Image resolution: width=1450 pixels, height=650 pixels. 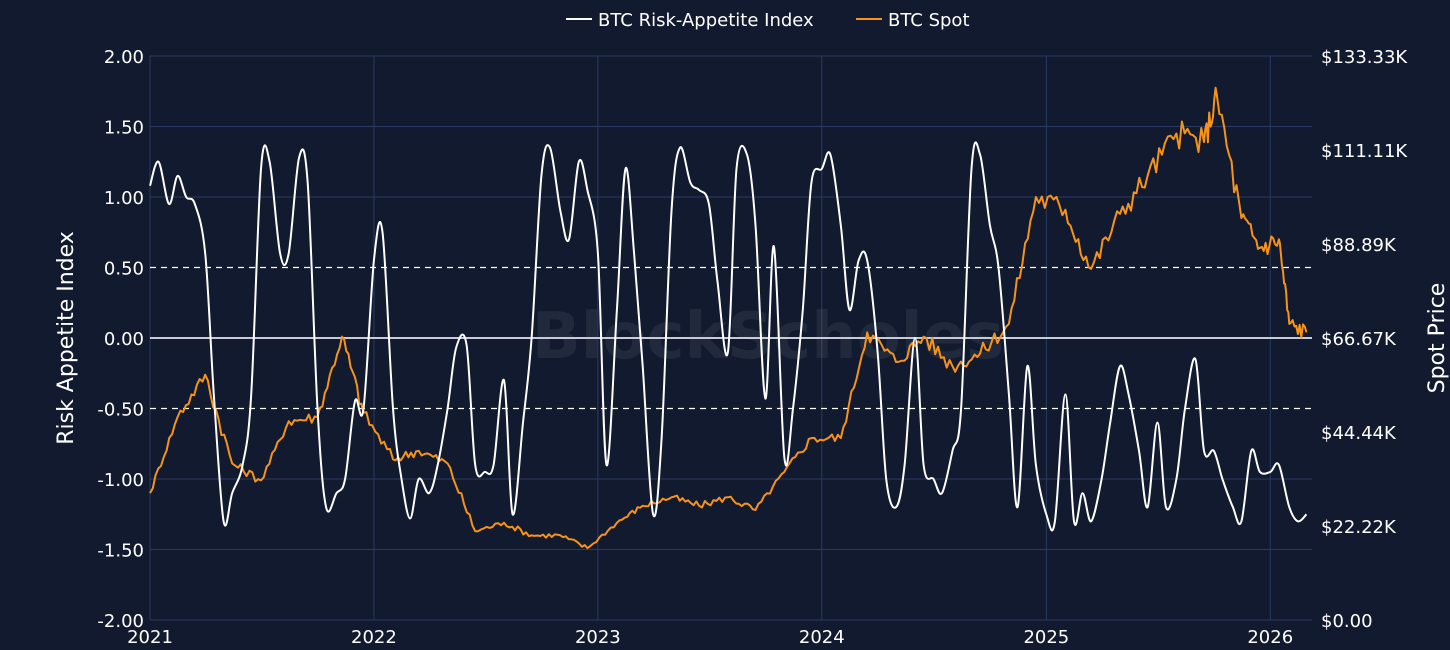 I want to click on legend-label: BTC Risk-Appetite Index, so click(x=706, y=20).